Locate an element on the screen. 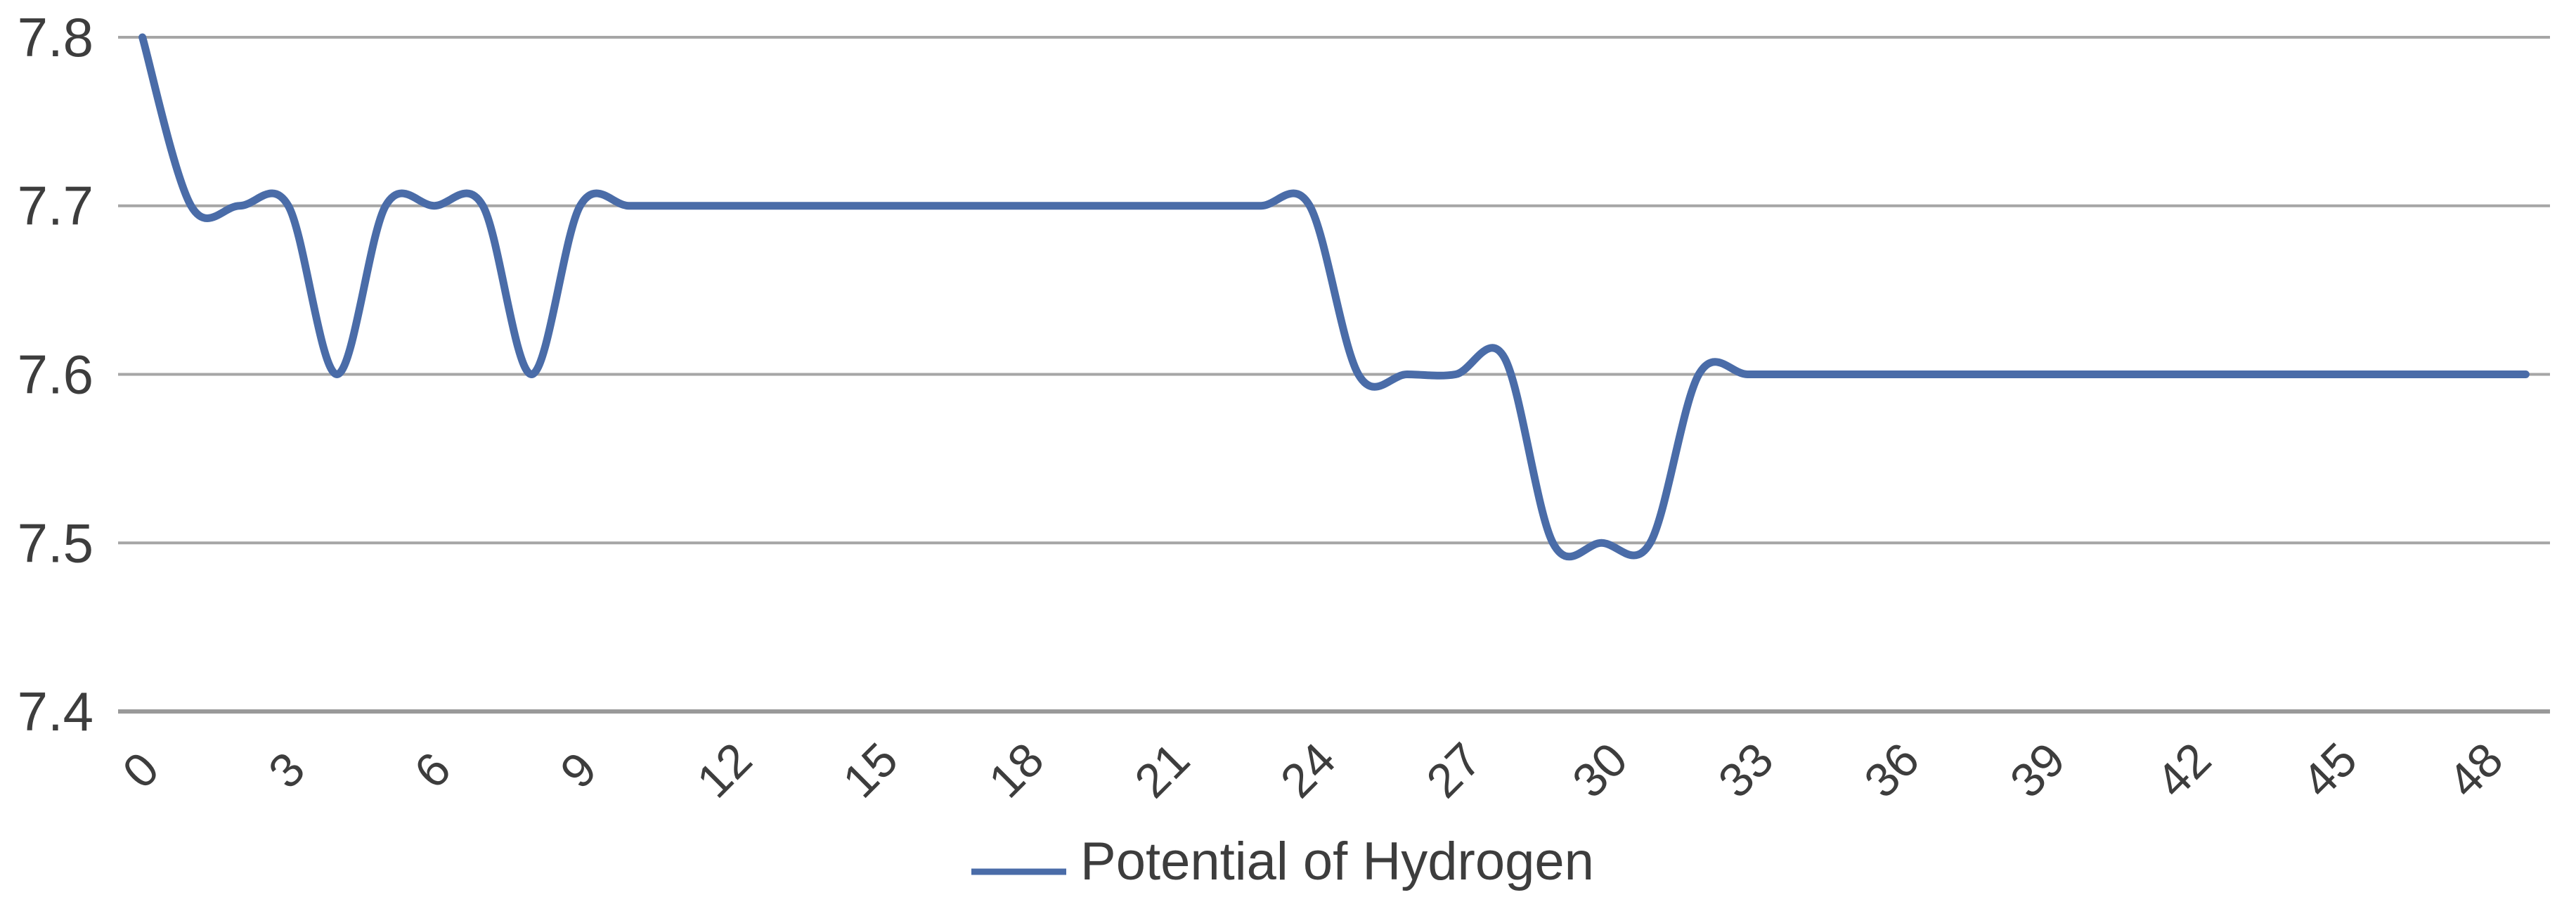 Image resolution: width=2576 pixels, height=909 pixels. y-axis-tick-label: 7.6 is located at coordinates (55, 375).